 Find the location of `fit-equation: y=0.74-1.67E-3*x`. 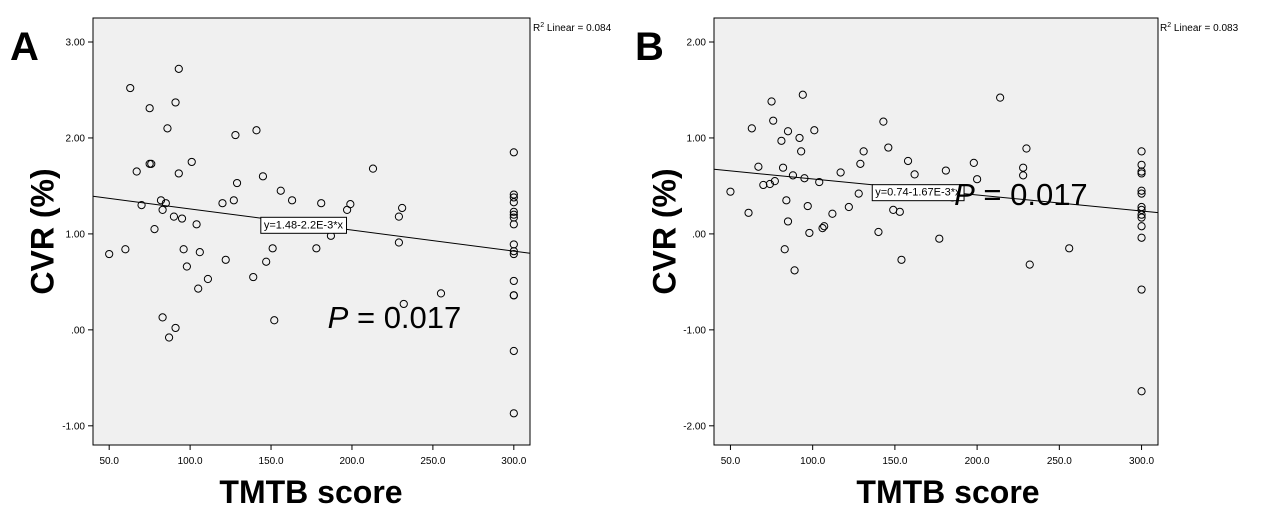

fit-equation: y=0.74-1.67E-3*x is located at coordinates (918, 193).